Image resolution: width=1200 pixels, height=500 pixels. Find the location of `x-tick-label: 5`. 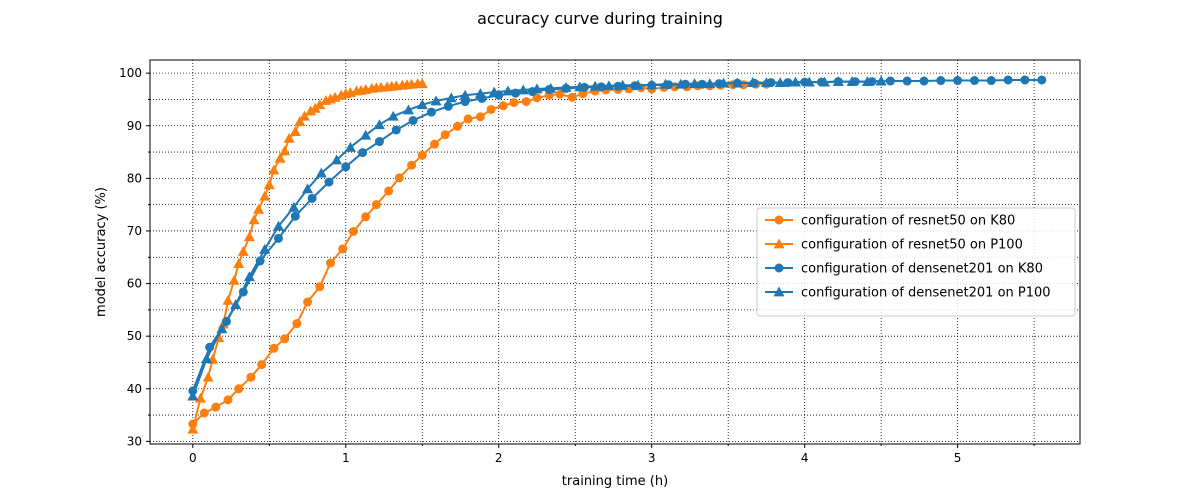

x-tick-label: 5 is located at coordinates (958, 458).